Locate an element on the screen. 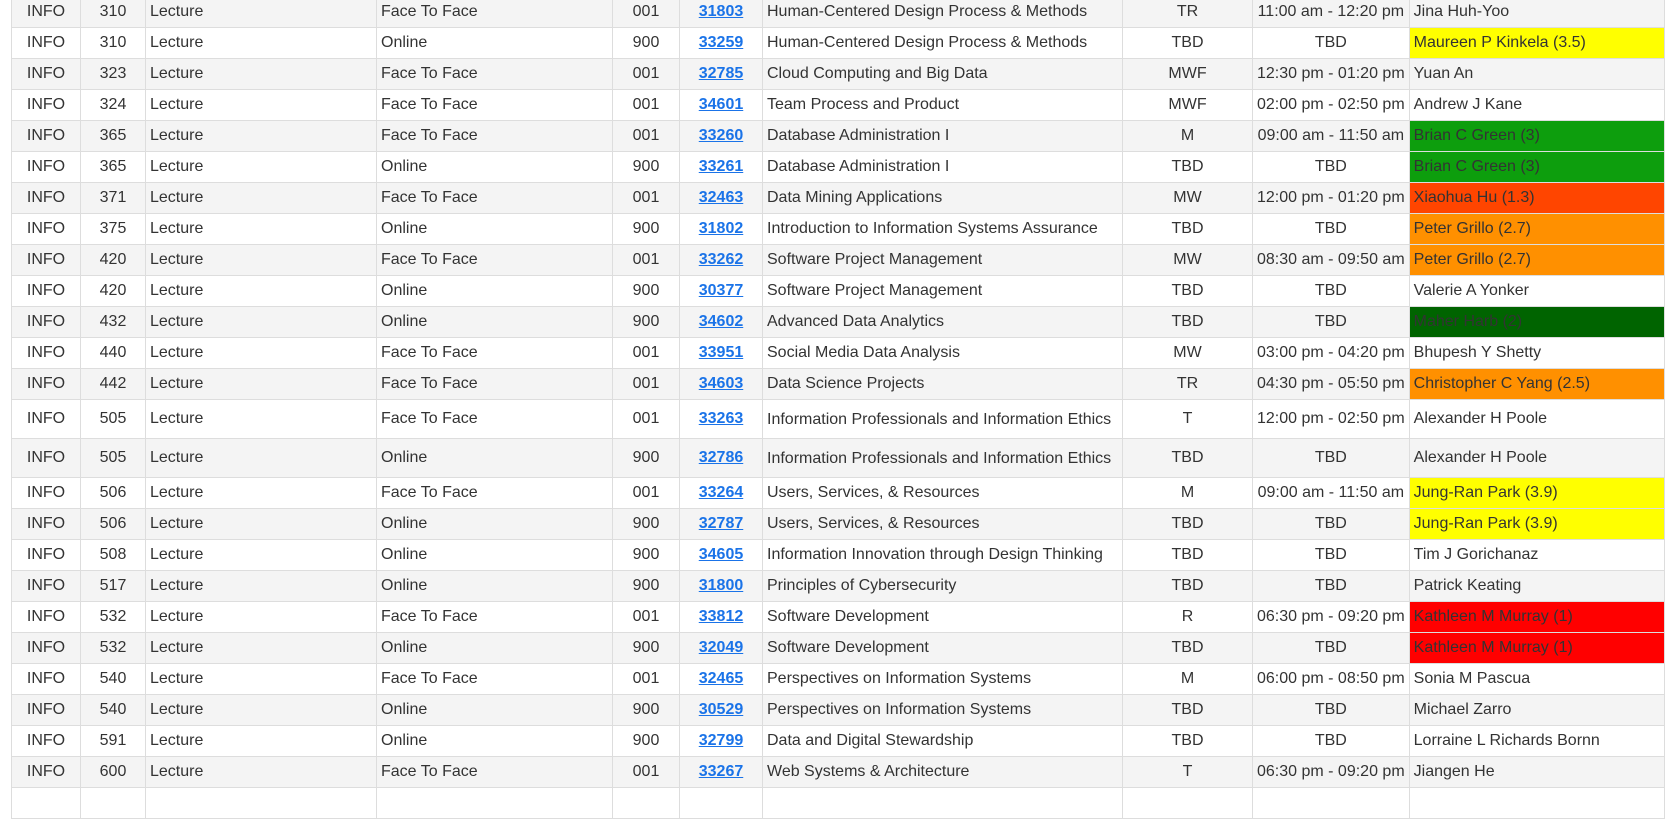 The image size is (1679, 819). crn-cell: 33951 is located at coordinates (721, 353).